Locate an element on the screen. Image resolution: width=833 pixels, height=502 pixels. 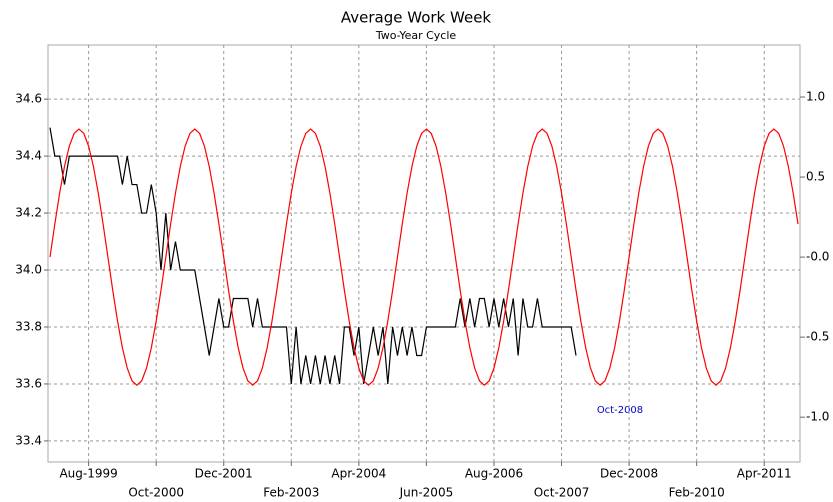
chart-subtitle: Two-Year Cycle is located at coordinates (416, 35).